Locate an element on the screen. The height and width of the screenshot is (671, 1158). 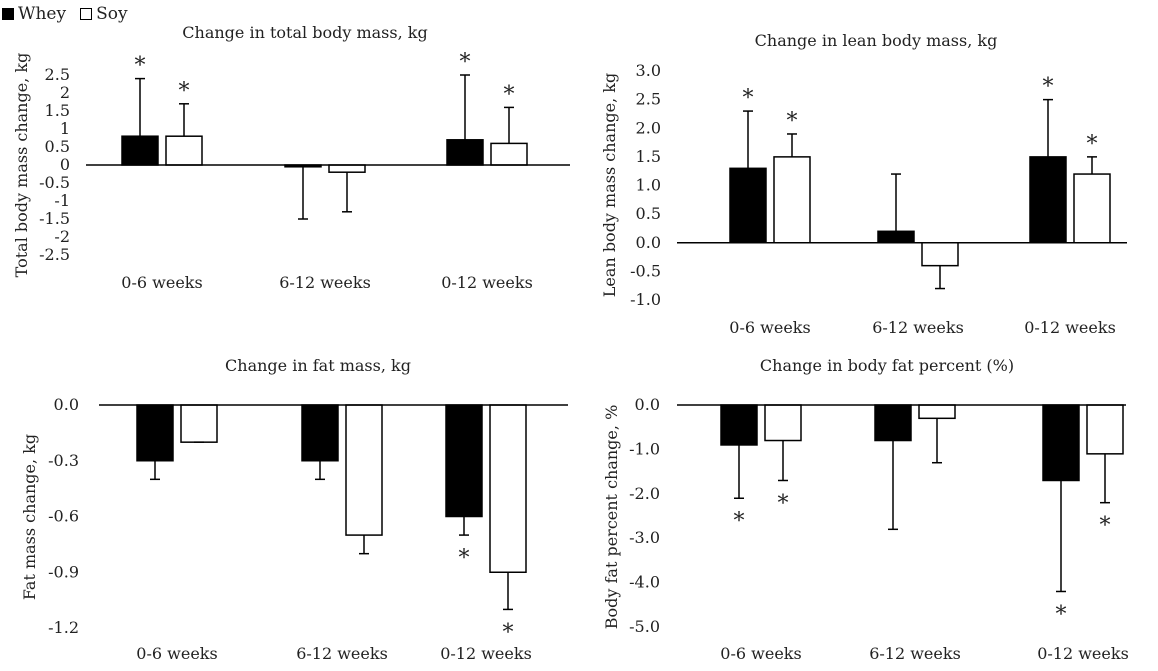
y-tick-label: 1 is located at coordinates (65, 128).